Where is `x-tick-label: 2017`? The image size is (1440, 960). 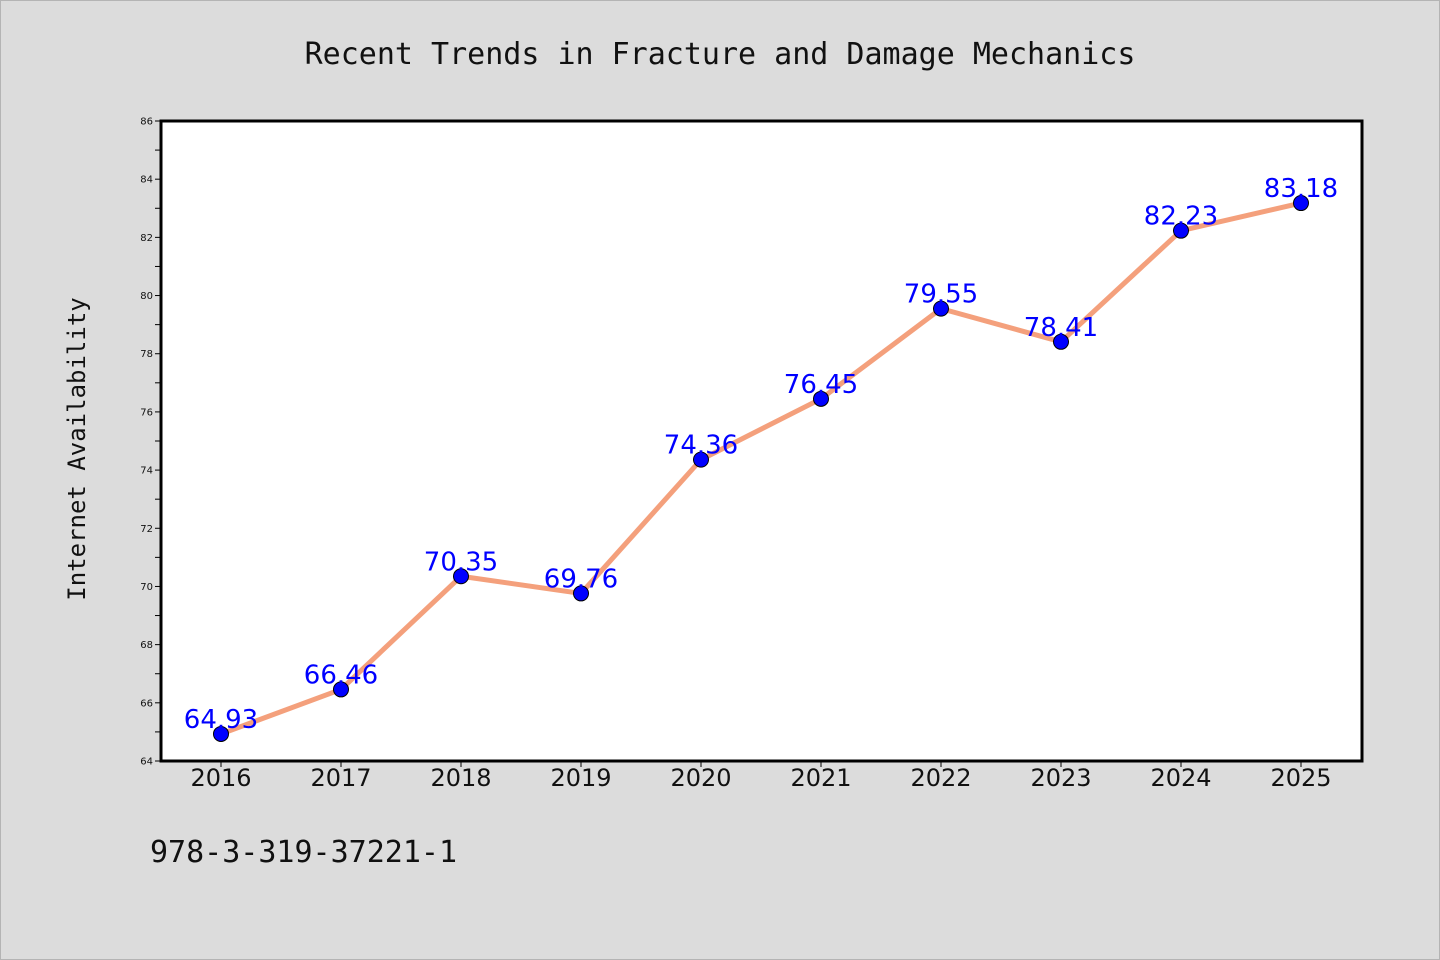
x-tick-label: 2017 is located at coordinates (340, 778).